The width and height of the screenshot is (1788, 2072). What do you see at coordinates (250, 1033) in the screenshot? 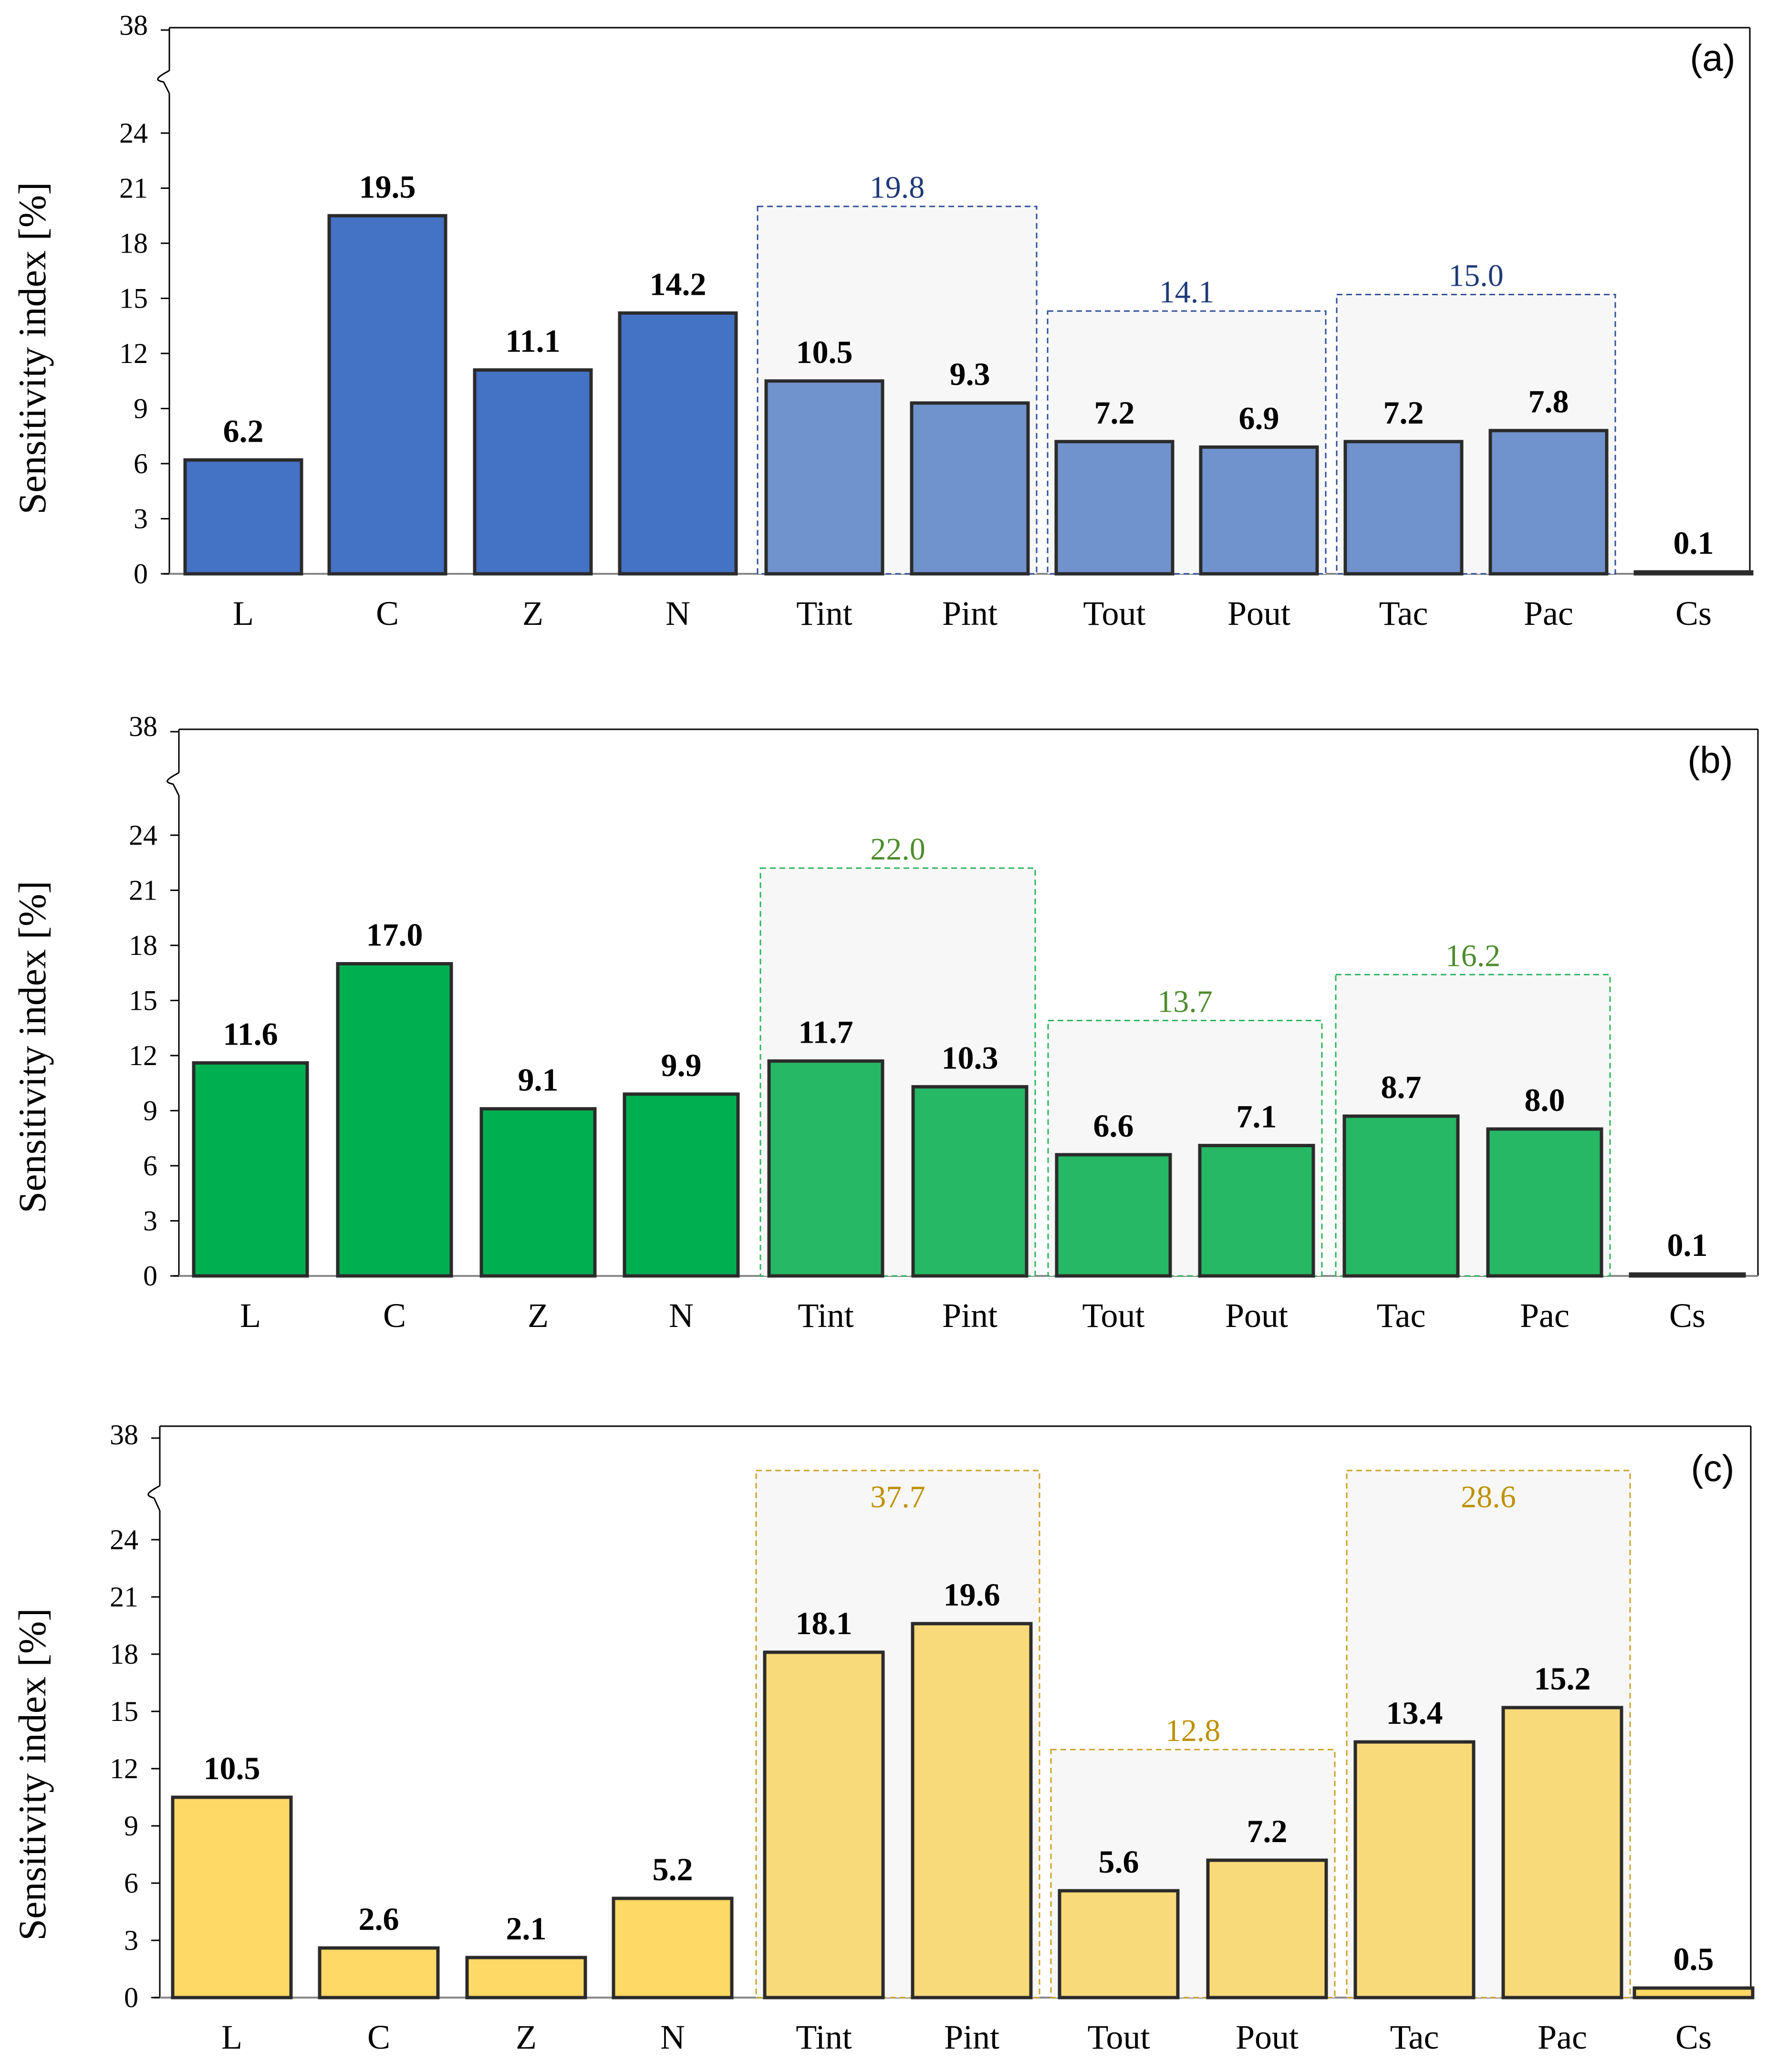
I see `bar-value-label: 11.6` at bounding box center [250, 1033].